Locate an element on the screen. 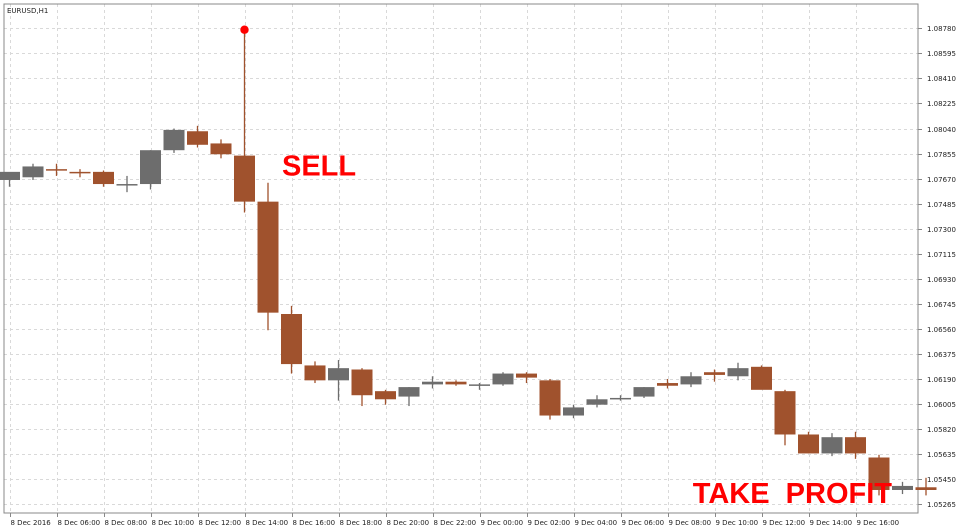  y-tick-label: 1.08595 is located at coordinates (941, 54).